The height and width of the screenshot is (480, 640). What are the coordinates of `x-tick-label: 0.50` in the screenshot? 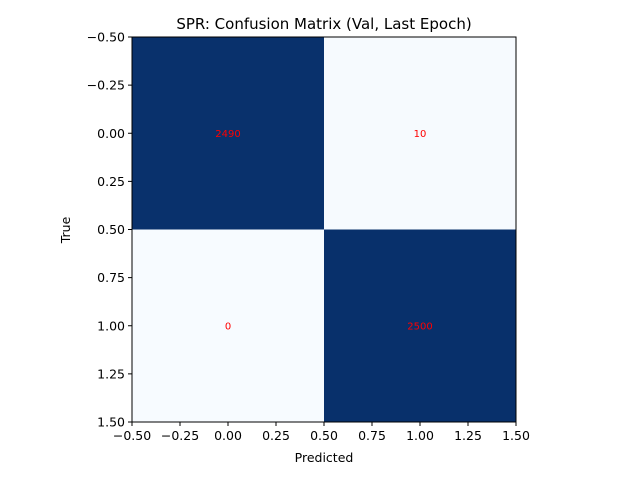 It's located at (324, 435).